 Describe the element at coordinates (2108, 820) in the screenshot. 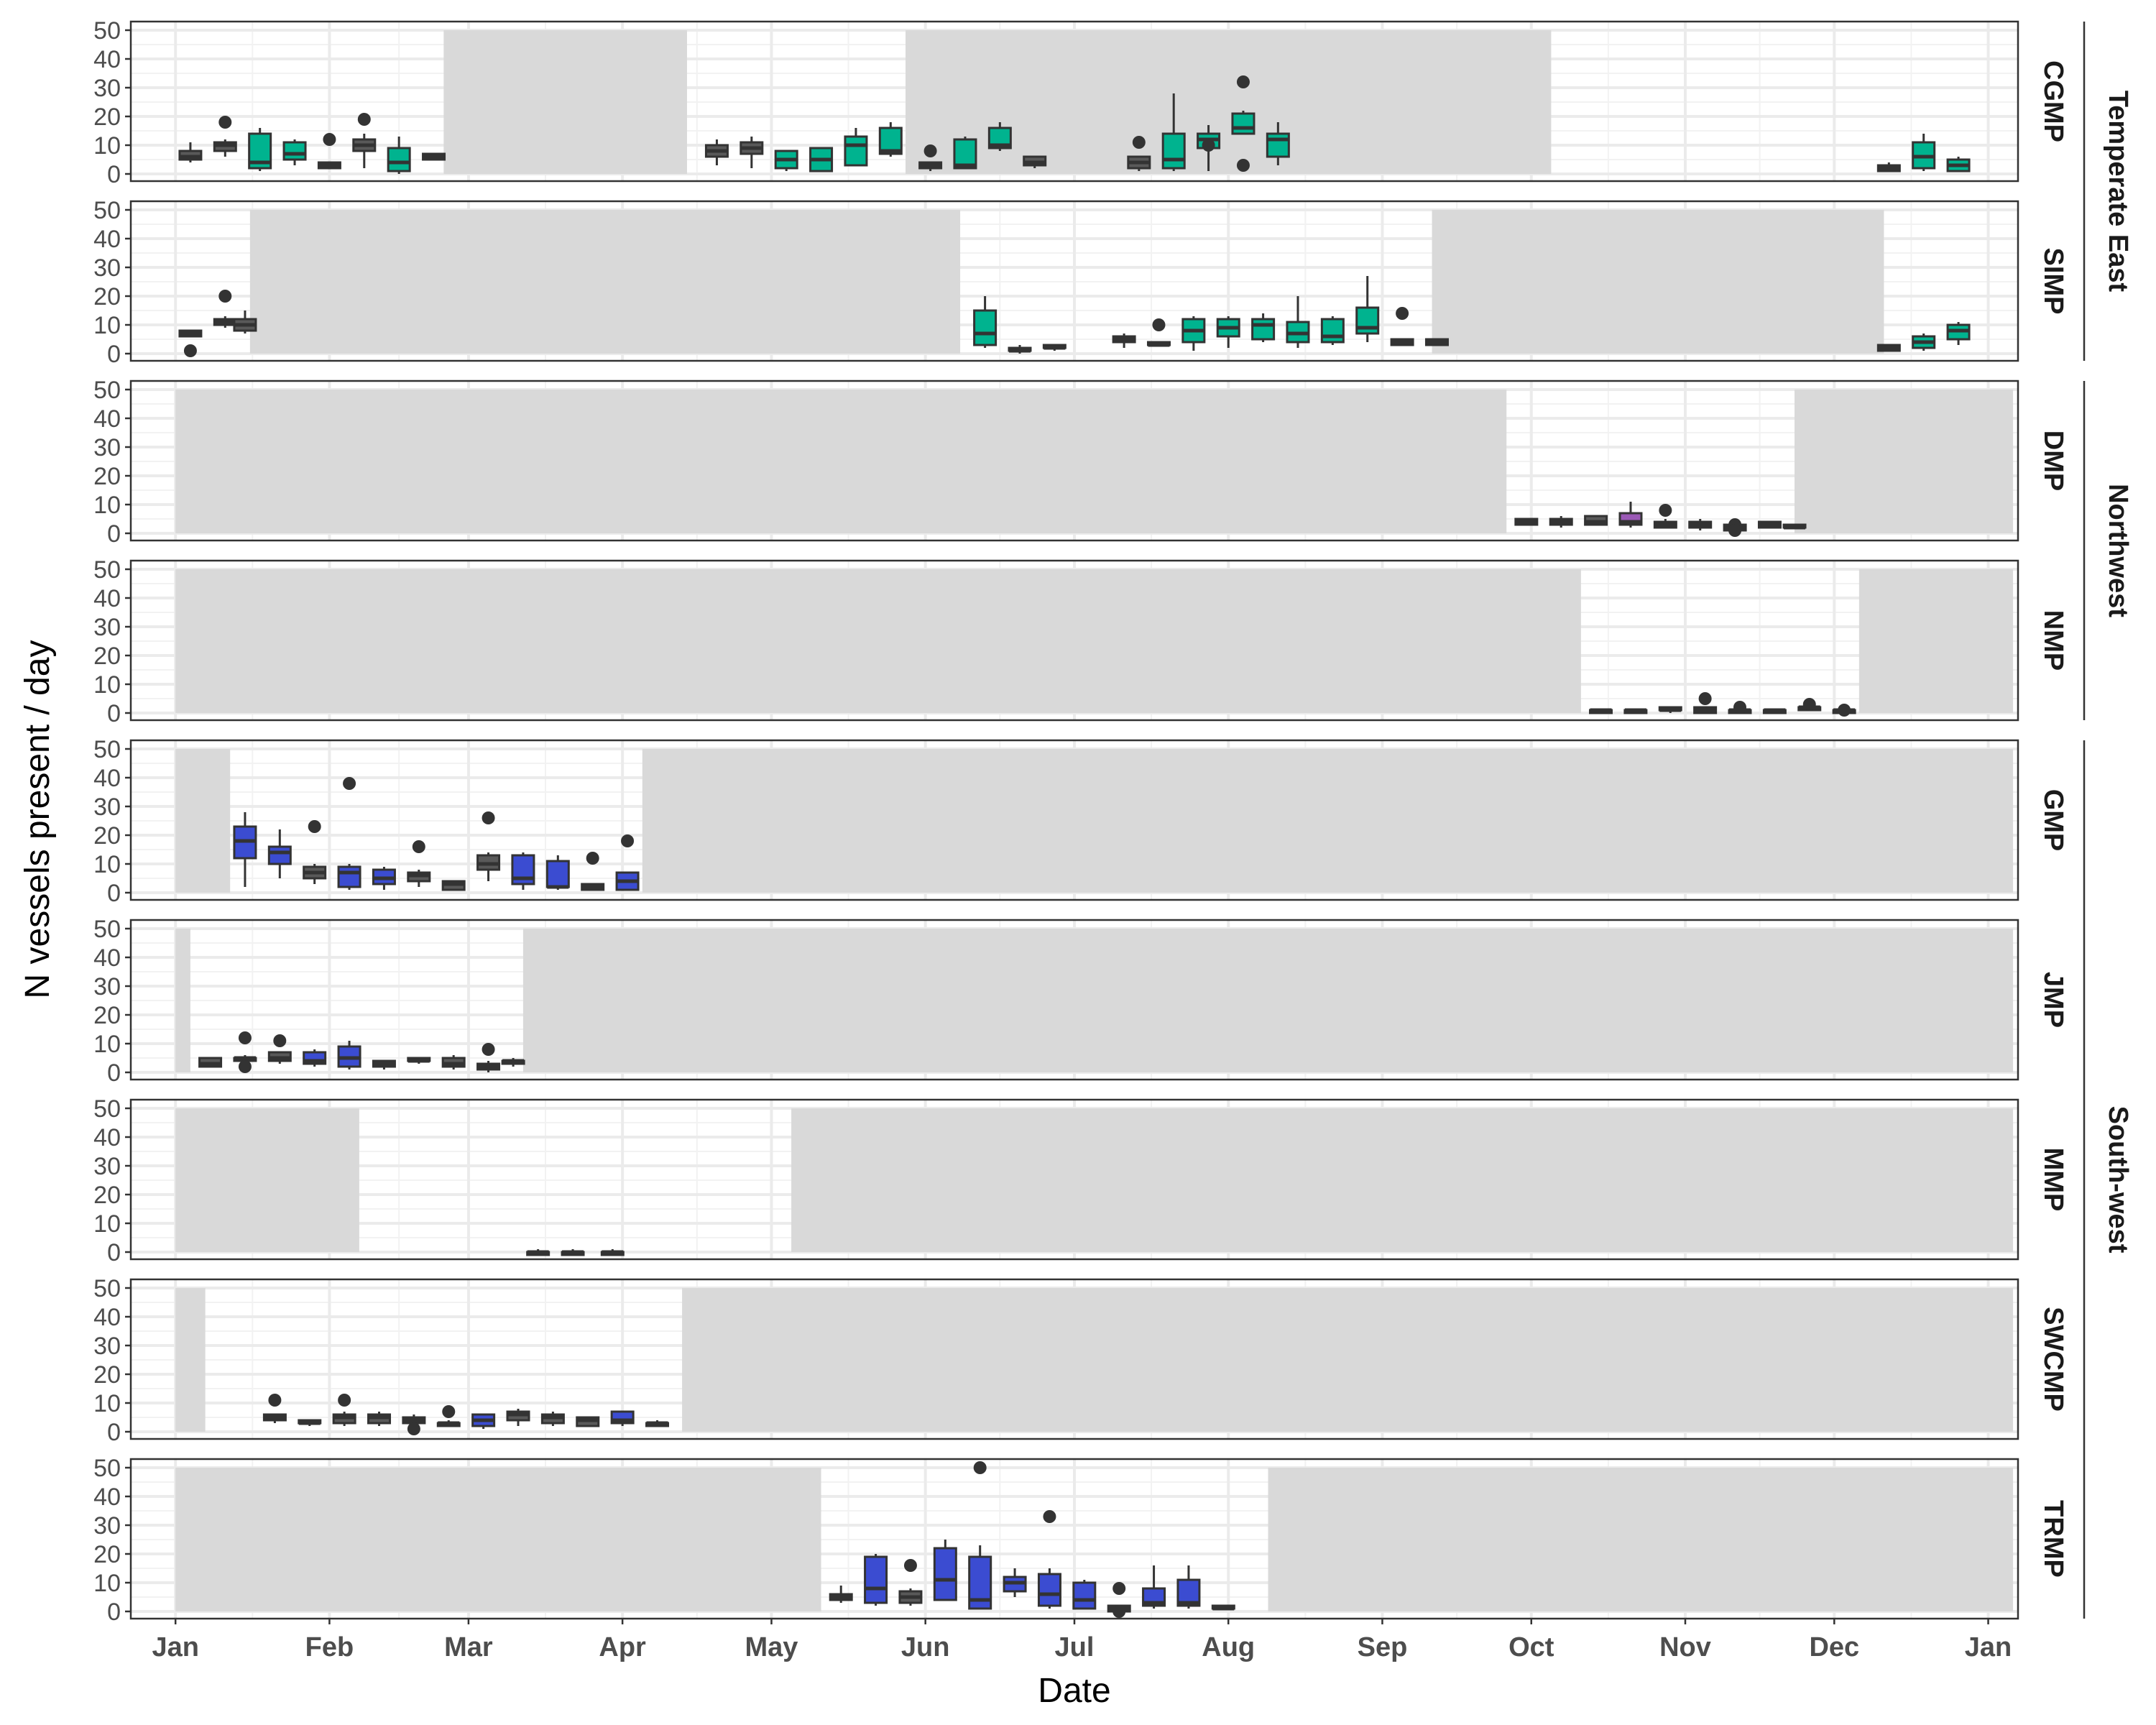

I see `region-strips: Temperate East Northwest South-west` at that location.